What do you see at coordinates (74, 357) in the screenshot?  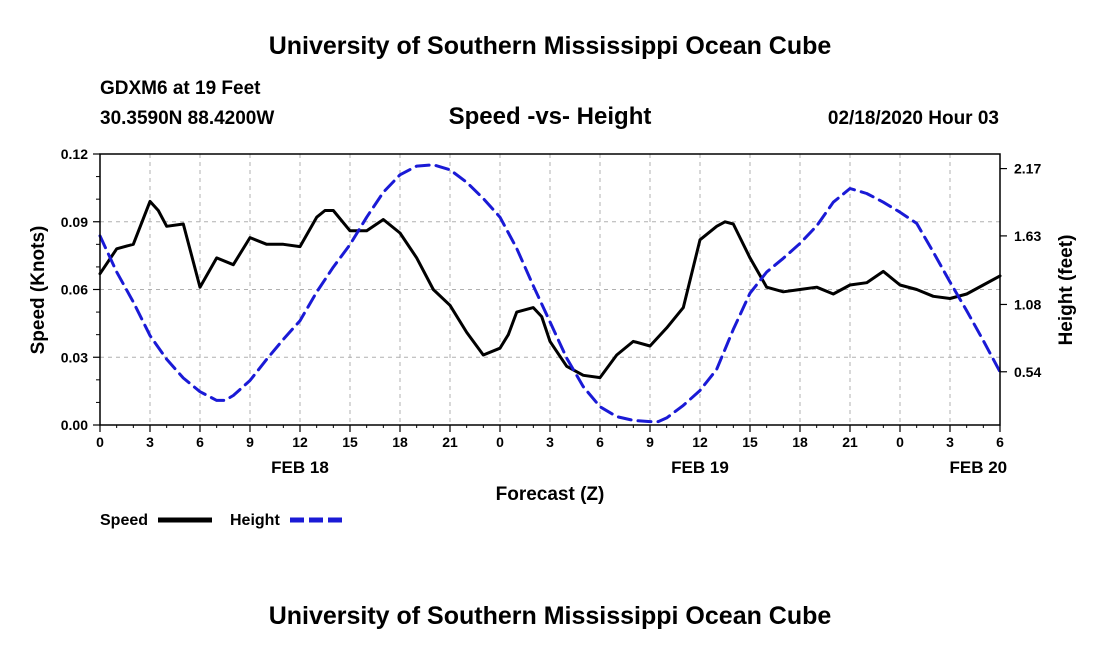 I see `y-tick-label: 0.03` at bounding box center [74, 357].